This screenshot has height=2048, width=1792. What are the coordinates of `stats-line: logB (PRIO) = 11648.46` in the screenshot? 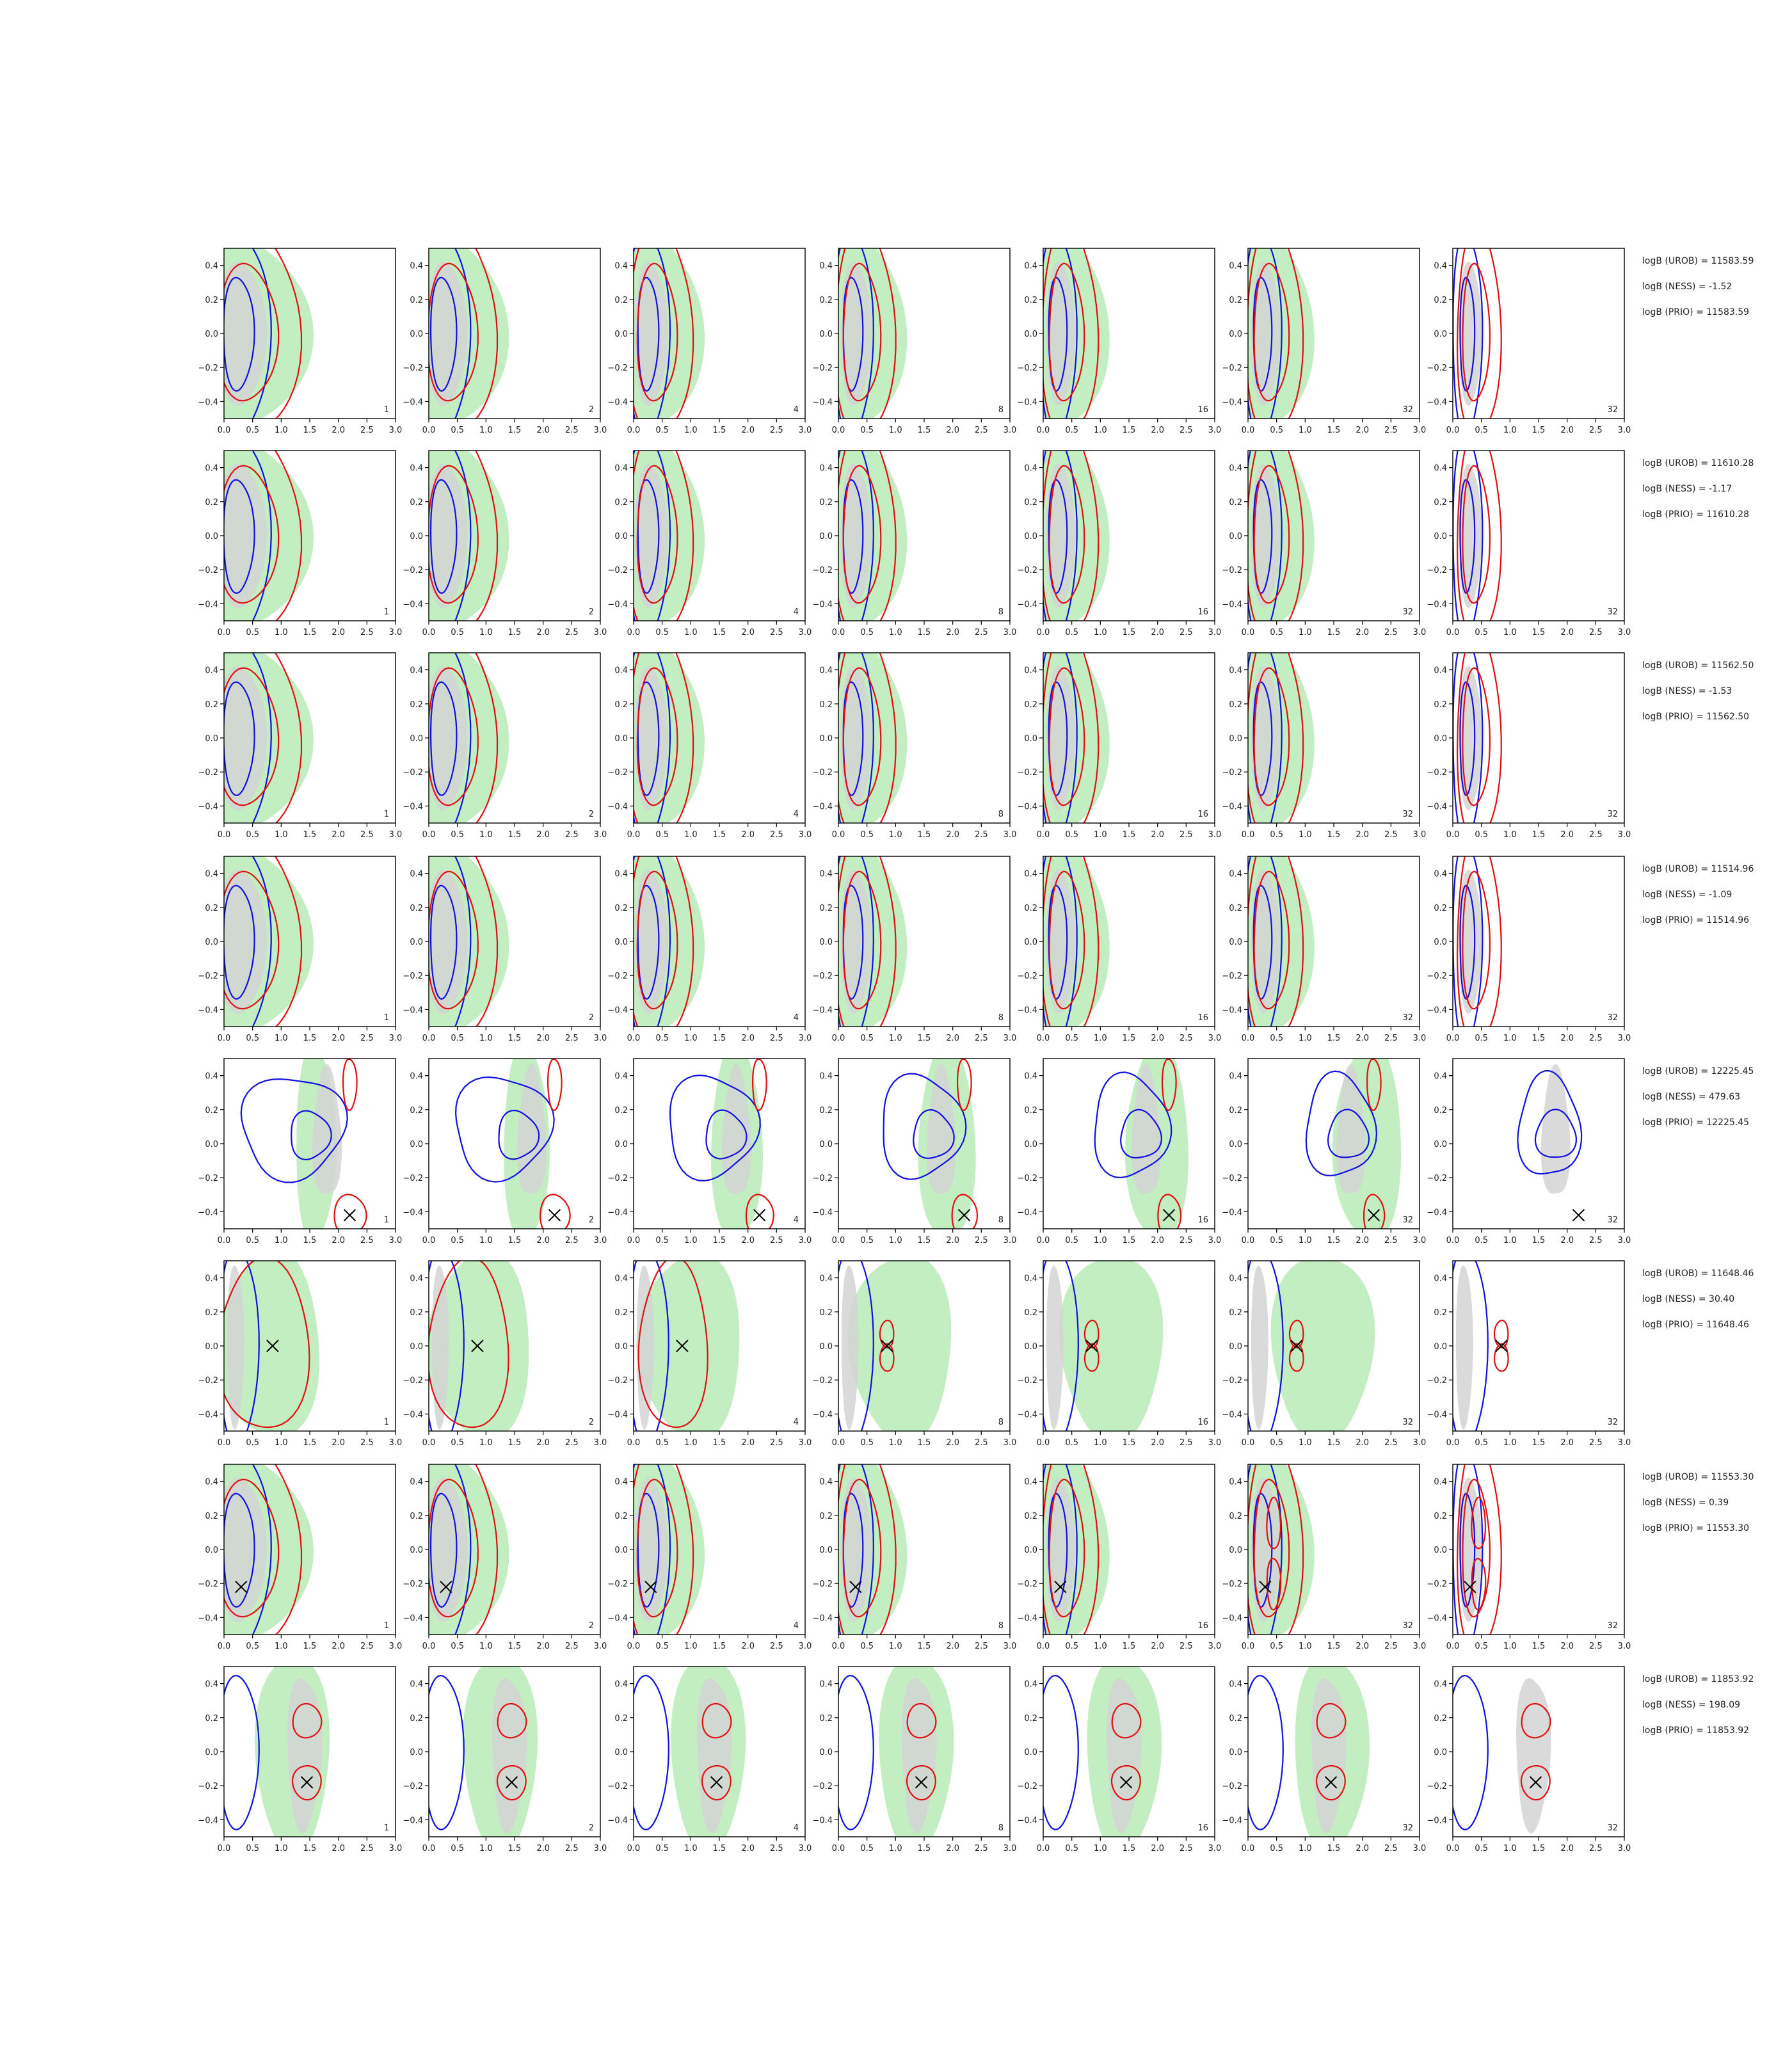 It's located at (1695, 1325).